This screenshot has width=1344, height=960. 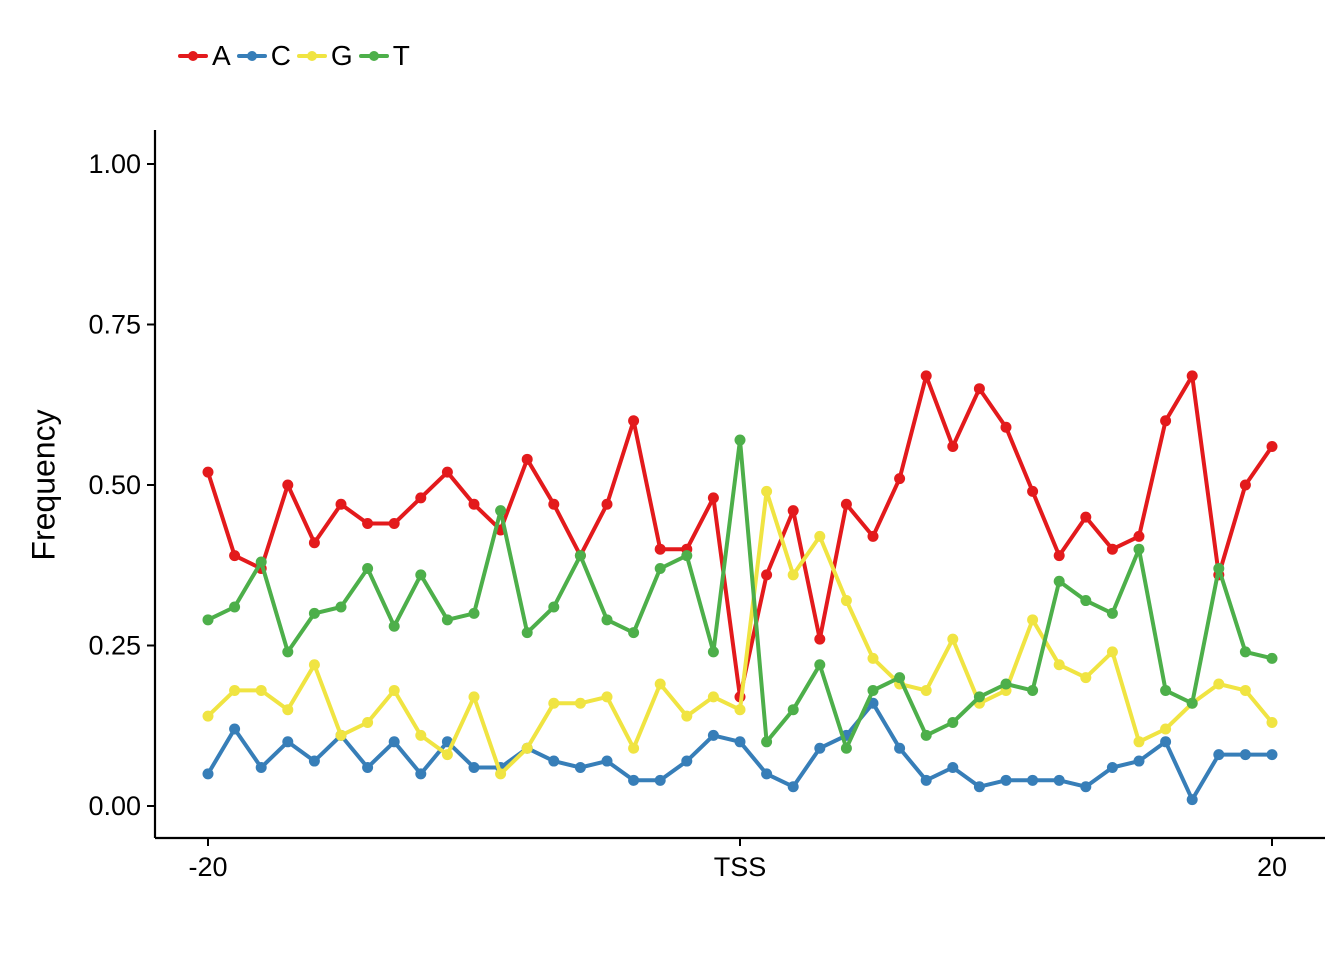 I want to click on y-tick-label: 0.00, so click(x=114, y=806).